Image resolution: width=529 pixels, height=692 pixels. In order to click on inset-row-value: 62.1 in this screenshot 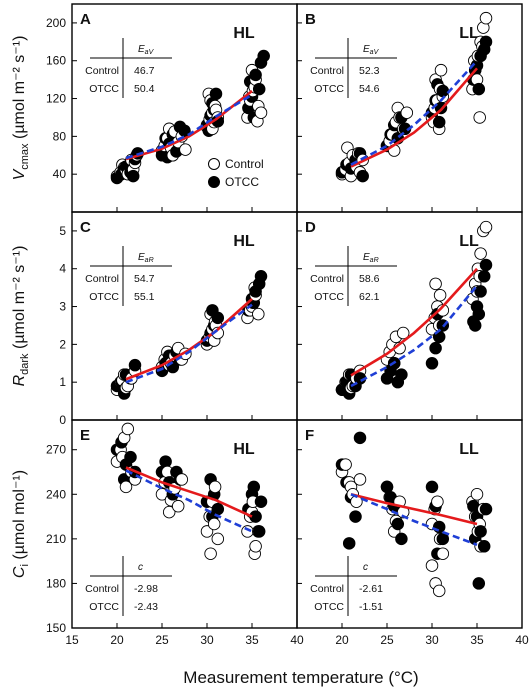, I will do `click(369, 297)`.